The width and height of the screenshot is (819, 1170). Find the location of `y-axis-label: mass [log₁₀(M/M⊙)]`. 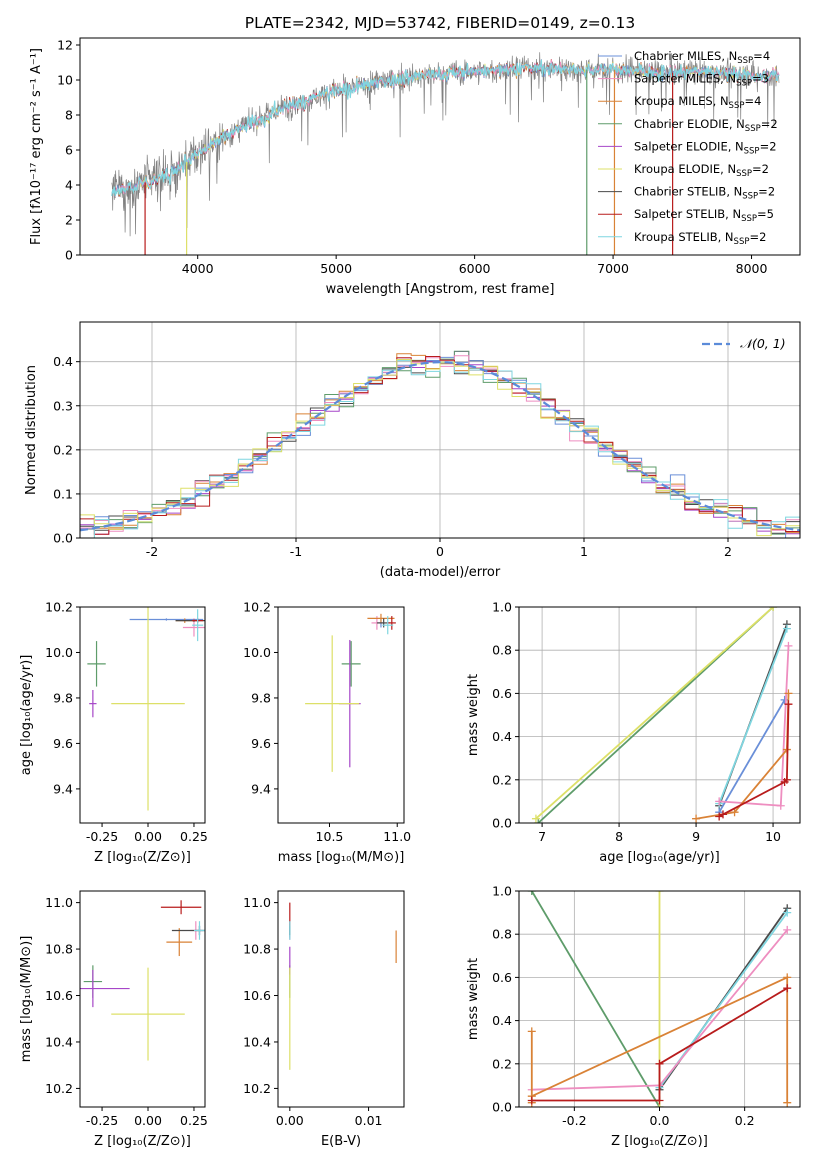

y-axis-label: mass [log₁₀(M/M⊙)] is located at coordinates (26, 999).